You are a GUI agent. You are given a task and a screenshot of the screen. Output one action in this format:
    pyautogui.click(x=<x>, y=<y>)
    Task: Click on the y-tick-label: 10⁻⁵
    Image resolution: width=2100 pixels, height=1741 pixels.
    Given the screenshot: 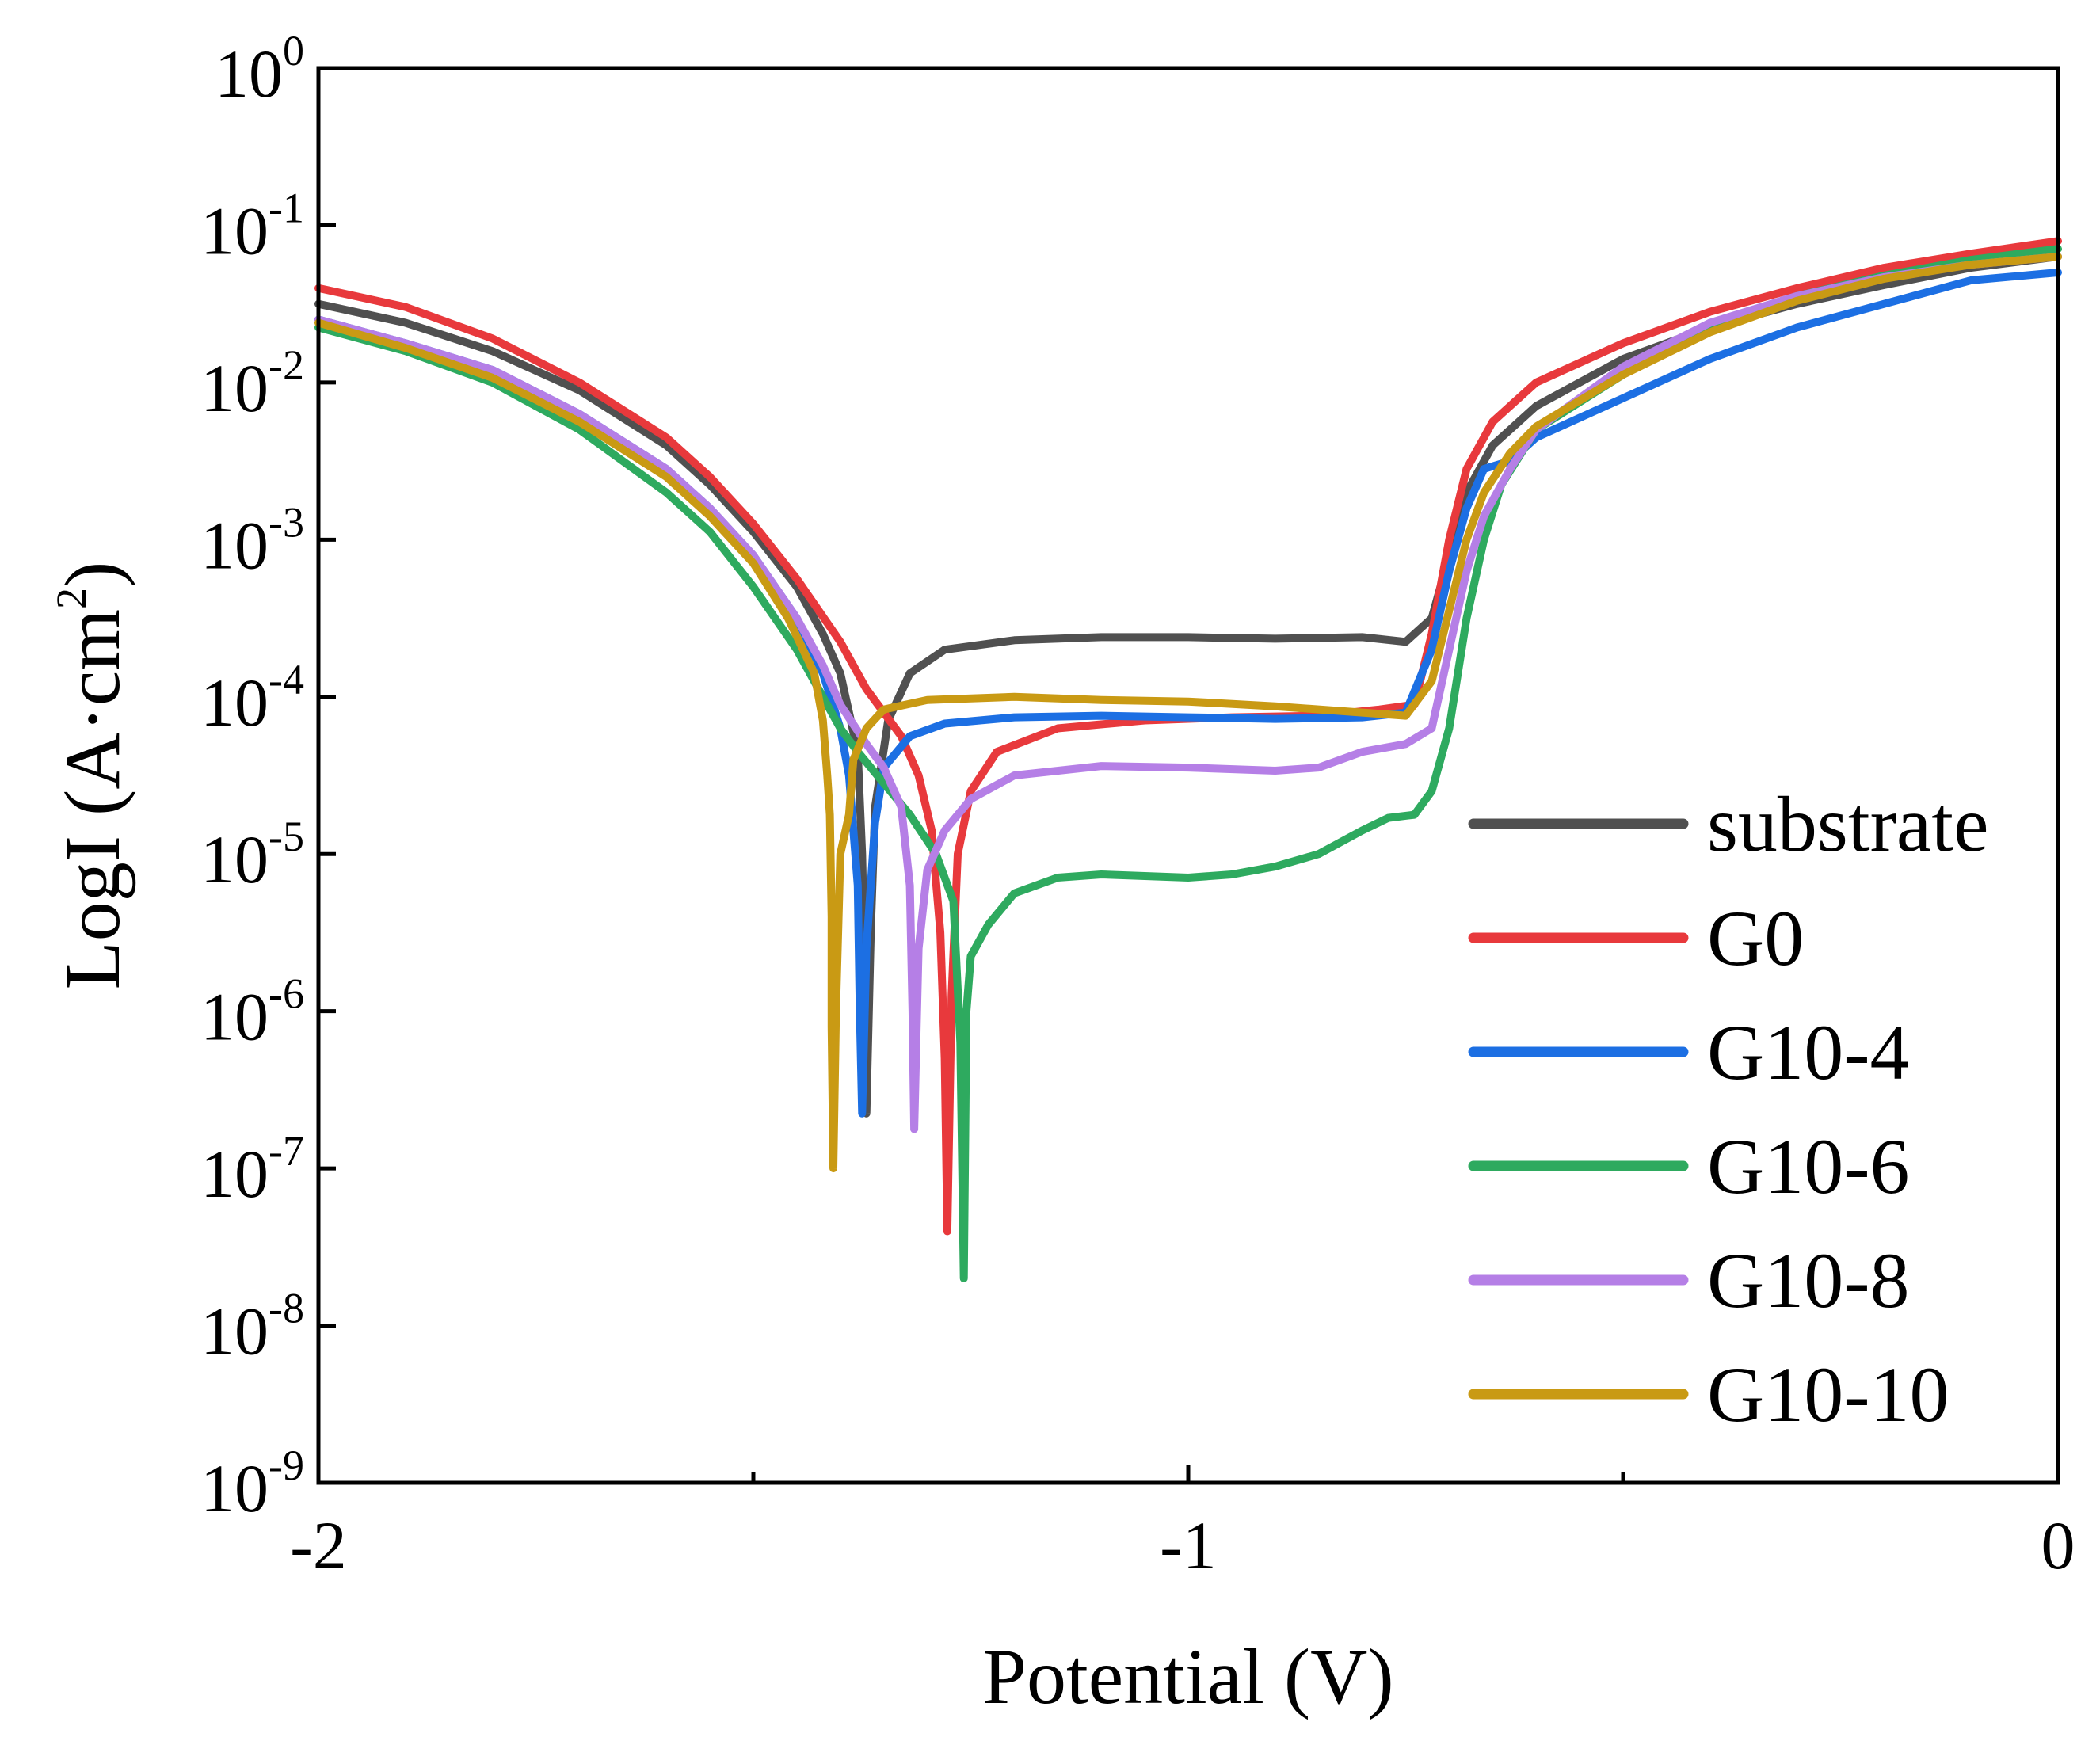 What is the action you would take?
    pyautogui.click(x=252, y=855)
    